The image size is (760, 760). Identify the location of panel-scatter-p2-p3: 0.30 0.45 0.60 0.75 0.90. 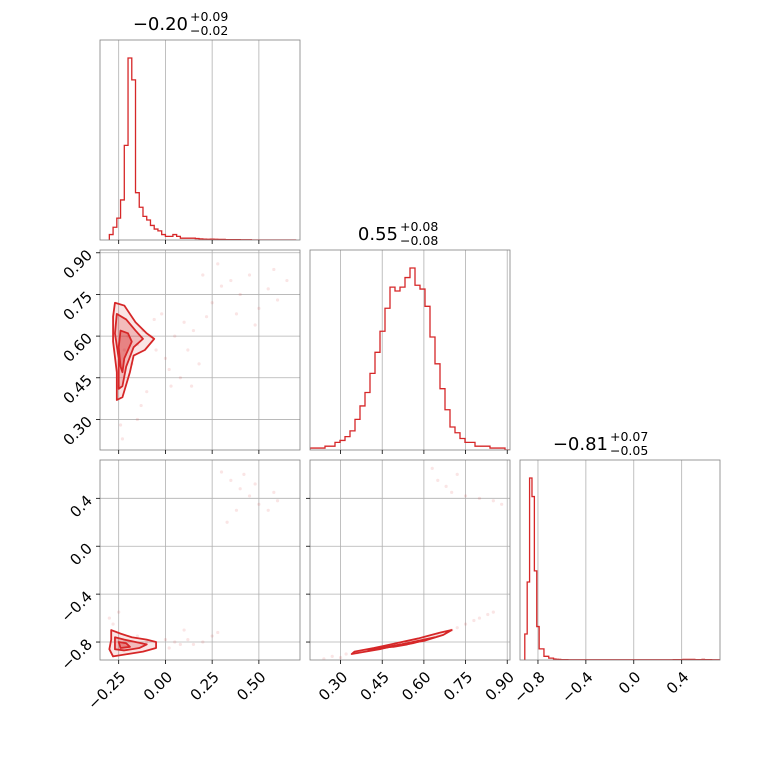
(412, 581).